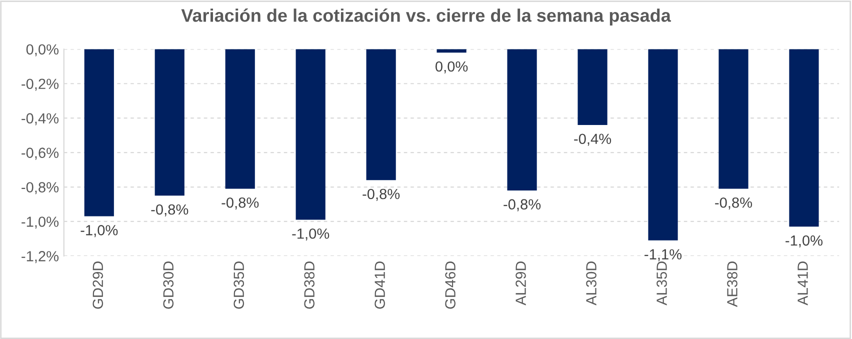 This screenshot has height=339, width=852. What do you see at coordinates (40, 188) in the screenshot?
I see `y-tick-label: -0,8%` at bounding box center [40, 188].